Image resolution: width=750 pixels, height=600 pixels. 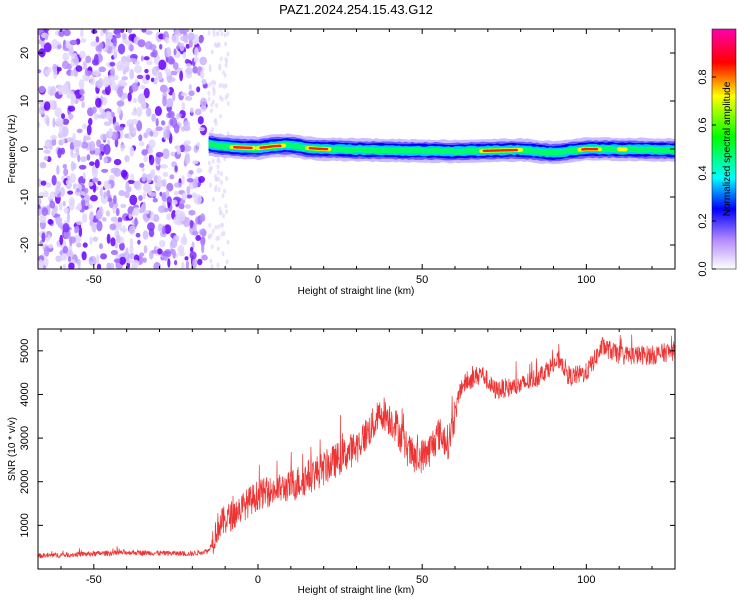 I want to click on spectrogram-ridge-hotspot, so click(x=625, y=149).